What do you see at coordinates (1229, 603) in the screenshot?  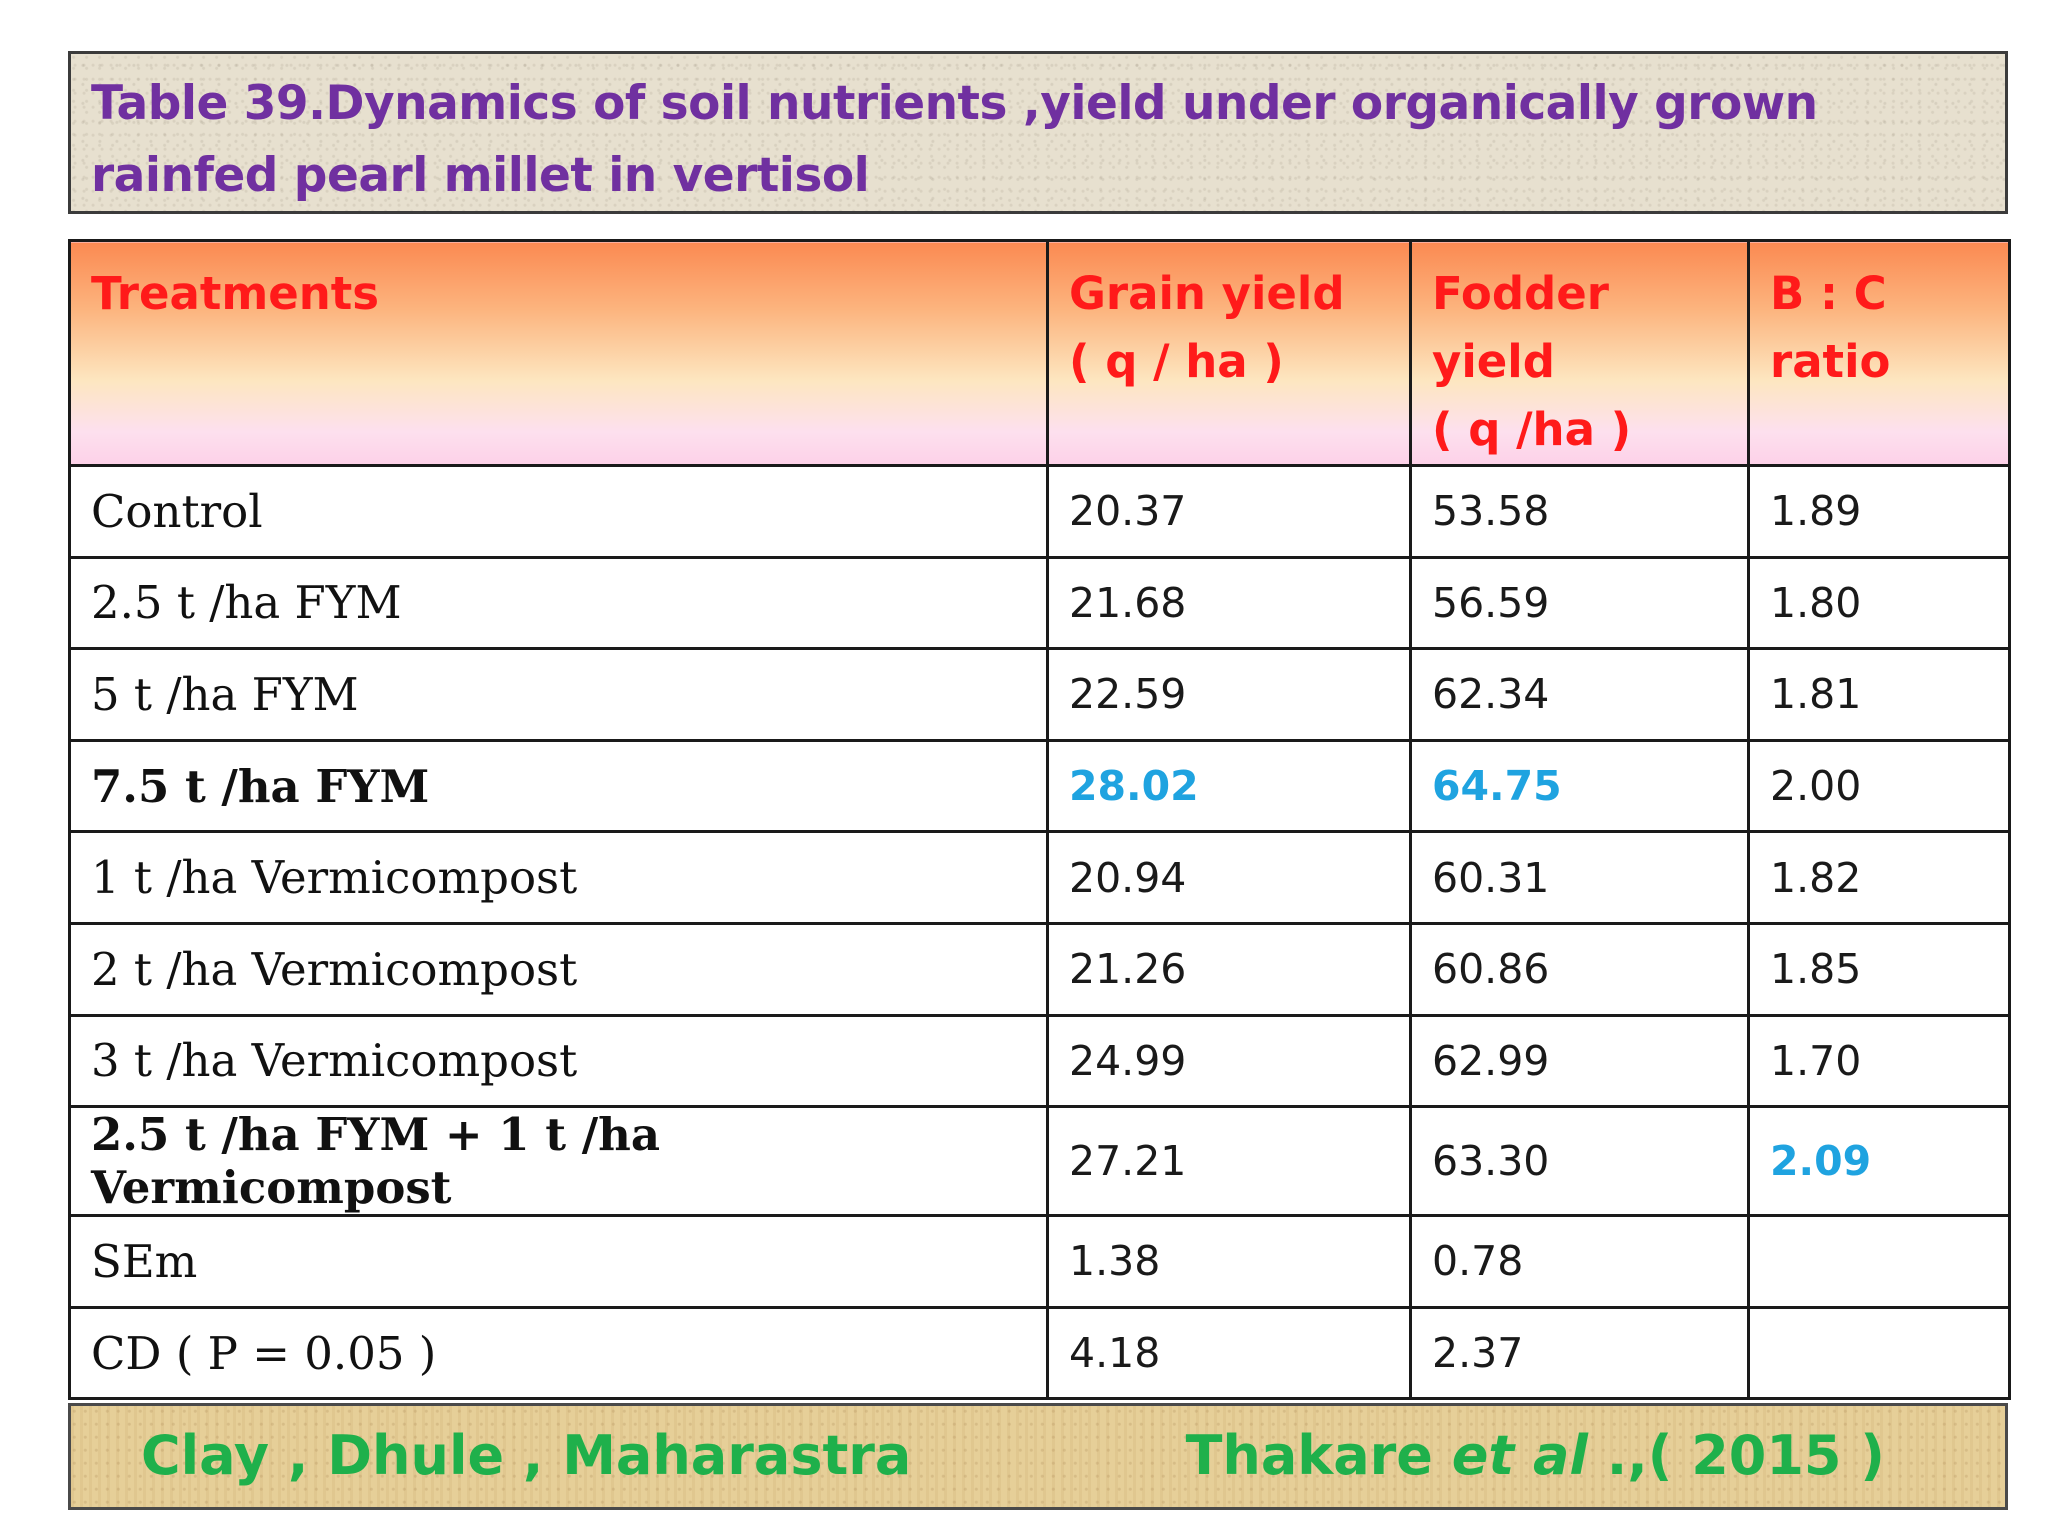 I see `grain-yield-cell: 21.68` at bounding box center [1229, 603].